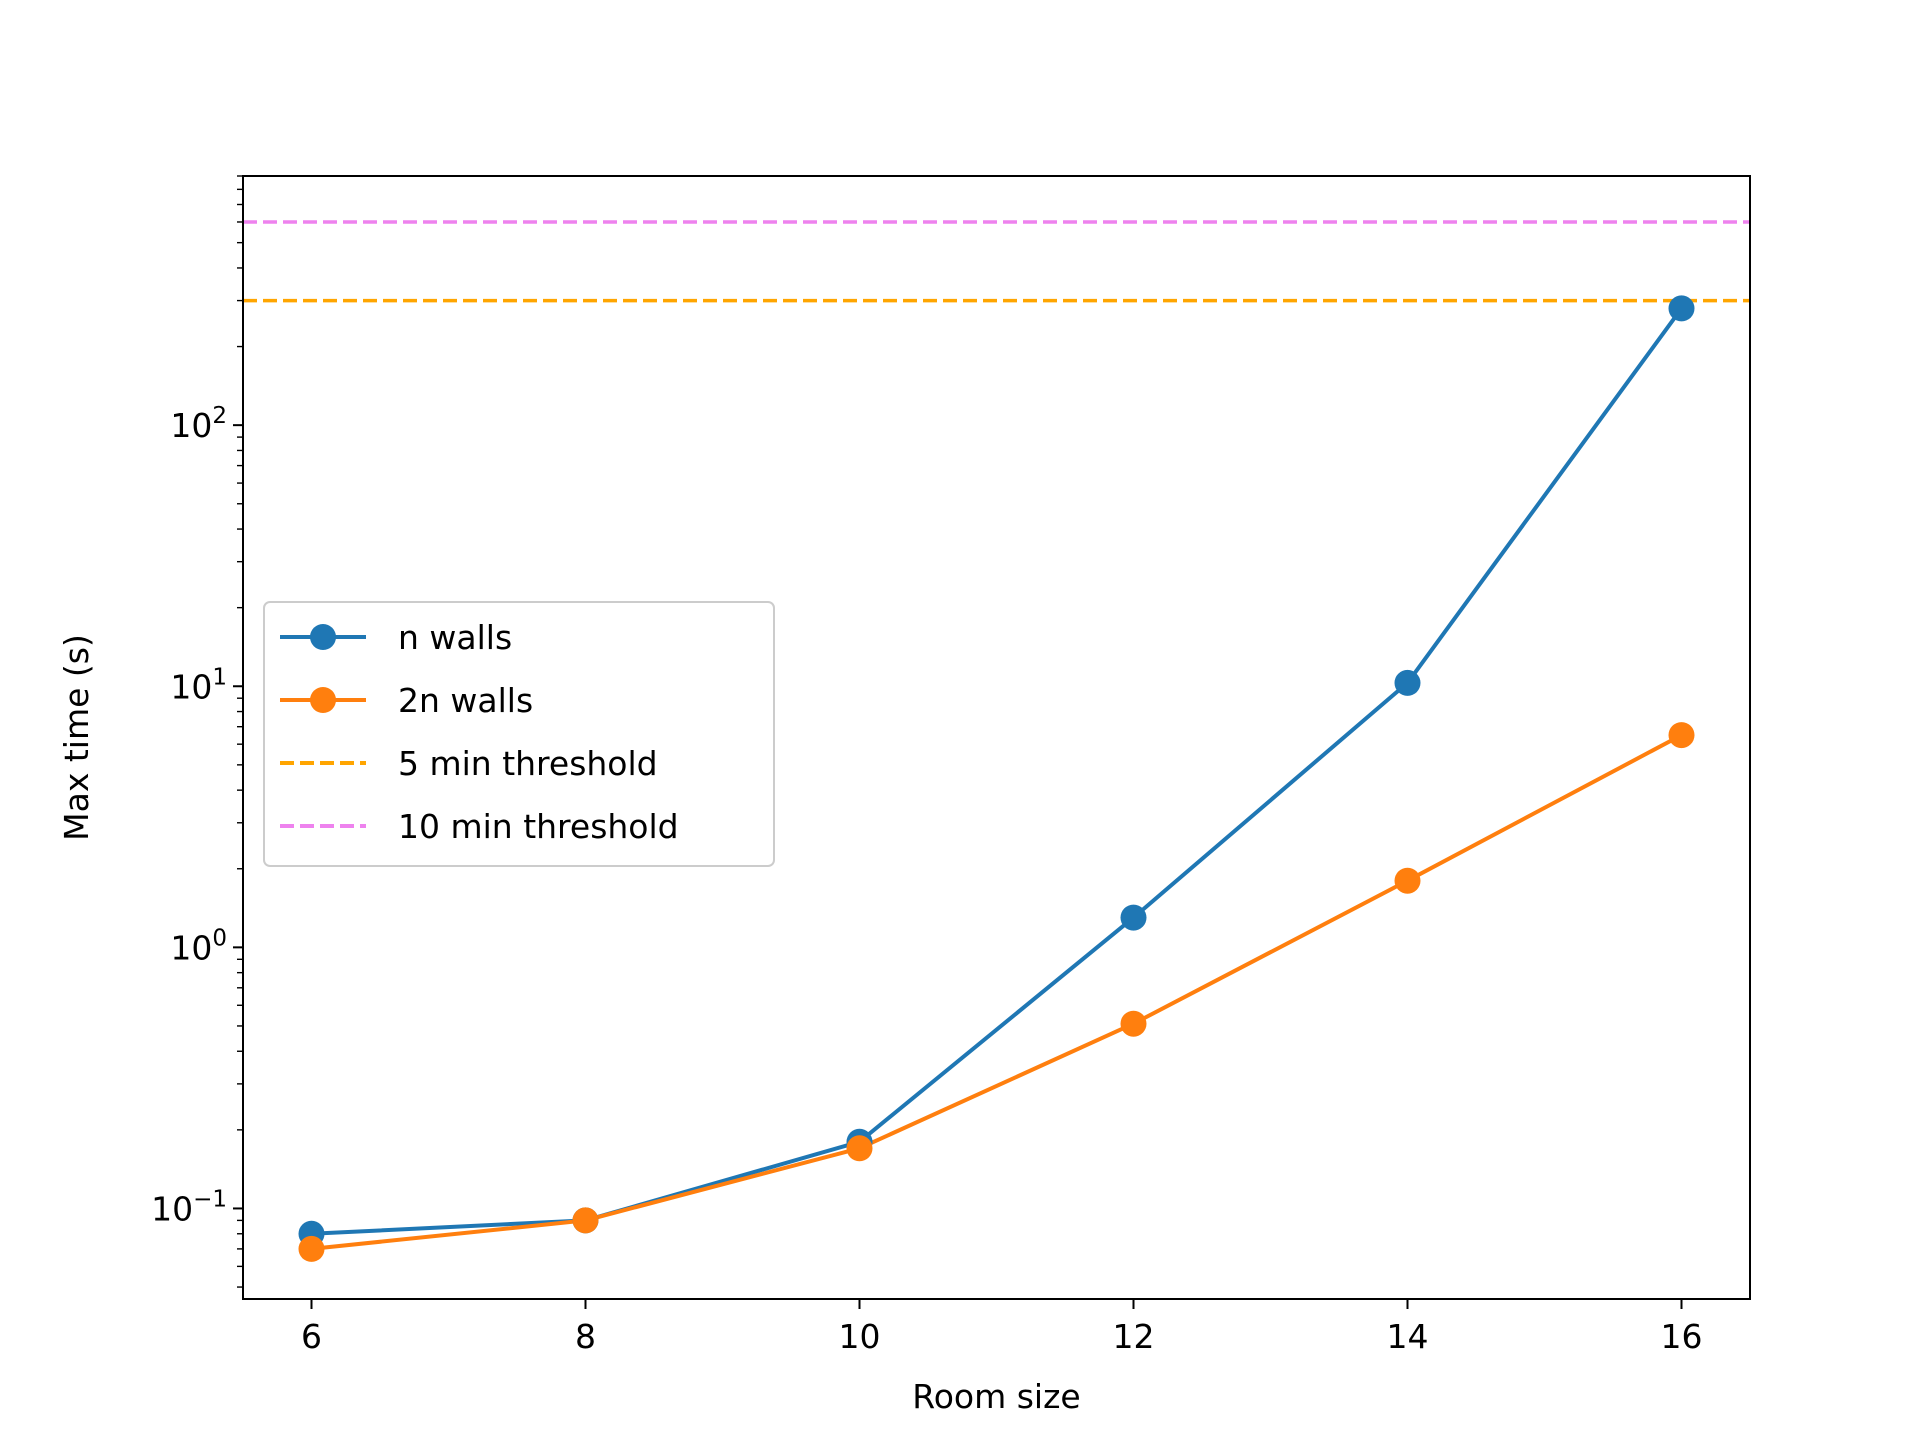 The image size is (1920, 1440). Describe the element at coordinates (198, 685) in the screenshot. I see `y-tick-label: 10¹` at that location.